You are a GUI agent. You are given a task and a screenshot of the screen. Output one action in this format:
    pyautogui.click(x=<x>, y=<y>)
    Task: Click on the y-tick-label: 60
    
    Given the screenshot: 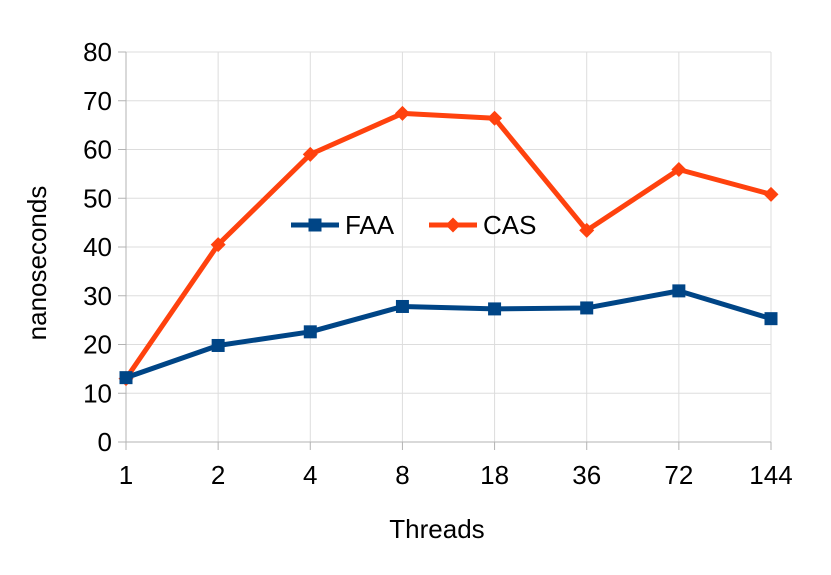 What is the action you would take?
    pyautogui.click(x=97, y=150)
    